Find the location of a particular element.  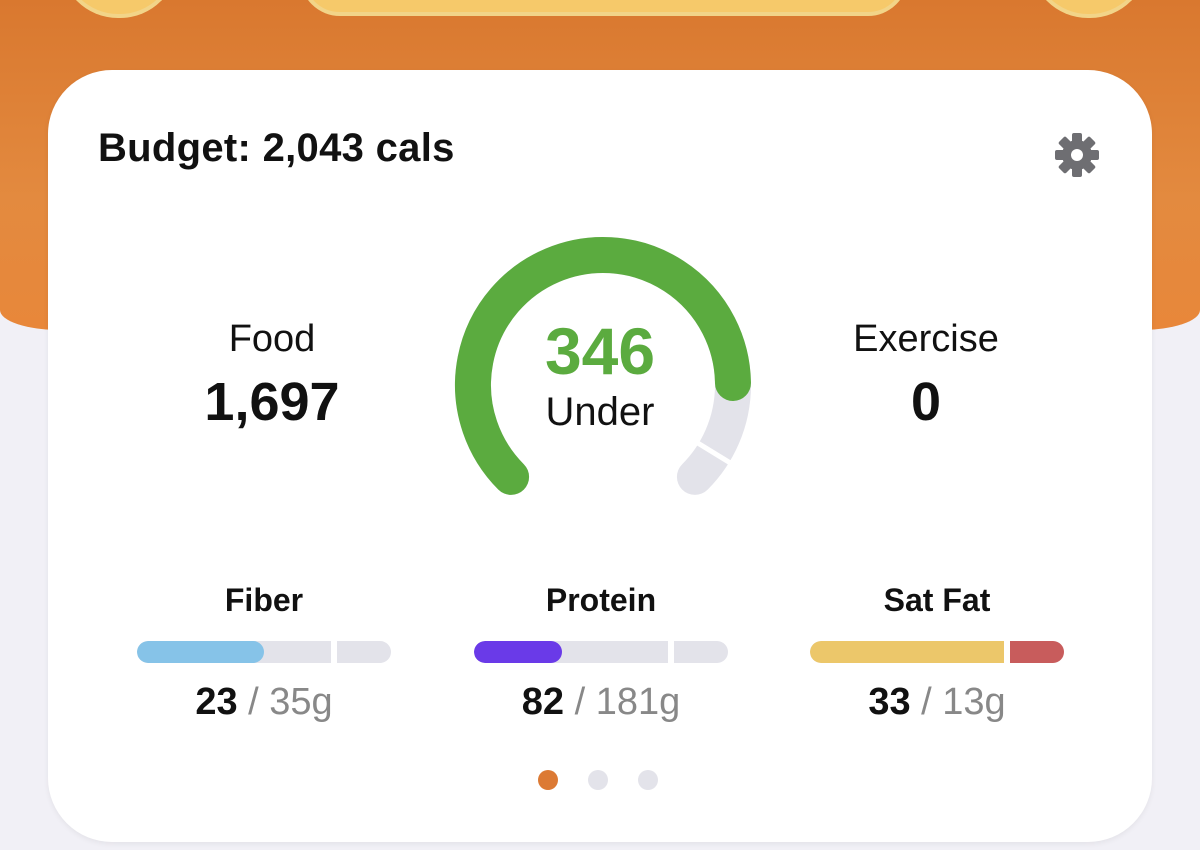

macro-amount: 23 / 35g is located at coordinates (264, 702).